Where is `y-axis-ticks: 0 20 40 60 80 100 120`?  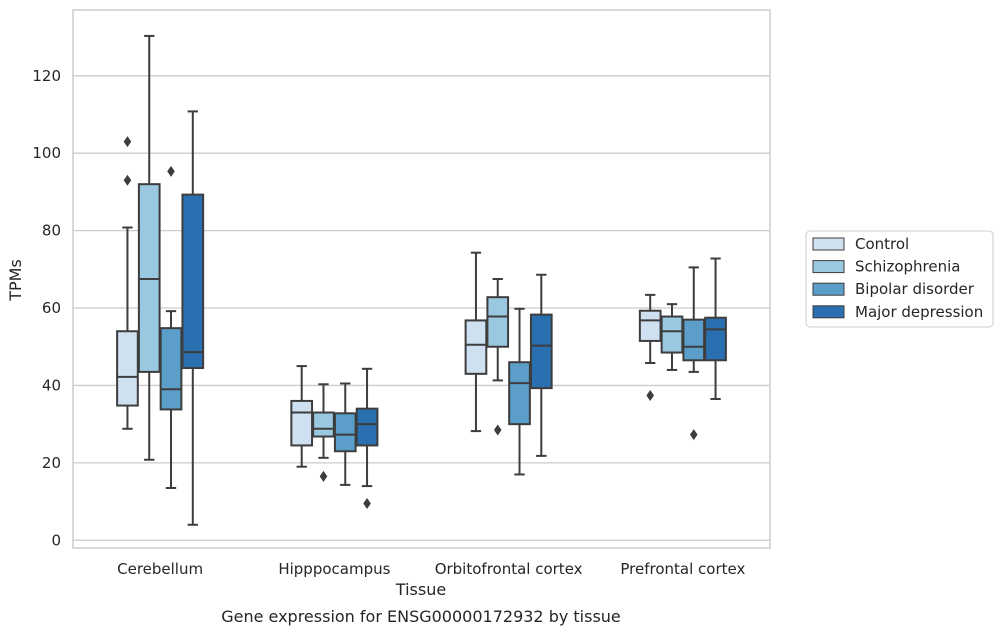
y-axis-ticks: 0 20 40 60 80 100 120 is located at coordinates (46, 308).